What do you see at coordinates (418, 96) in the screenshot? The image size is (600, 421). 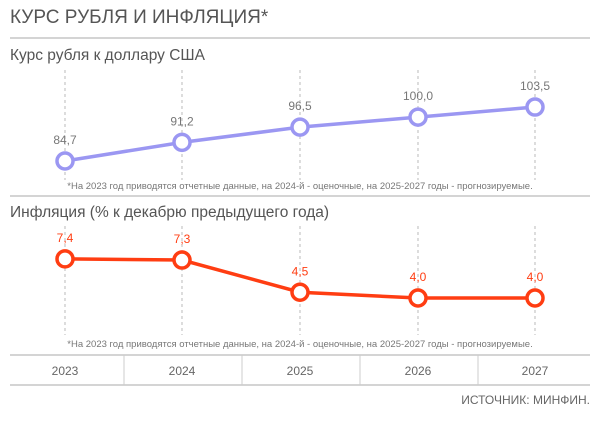 I see `data-label: 100,0` at bounding box center [418, 96].